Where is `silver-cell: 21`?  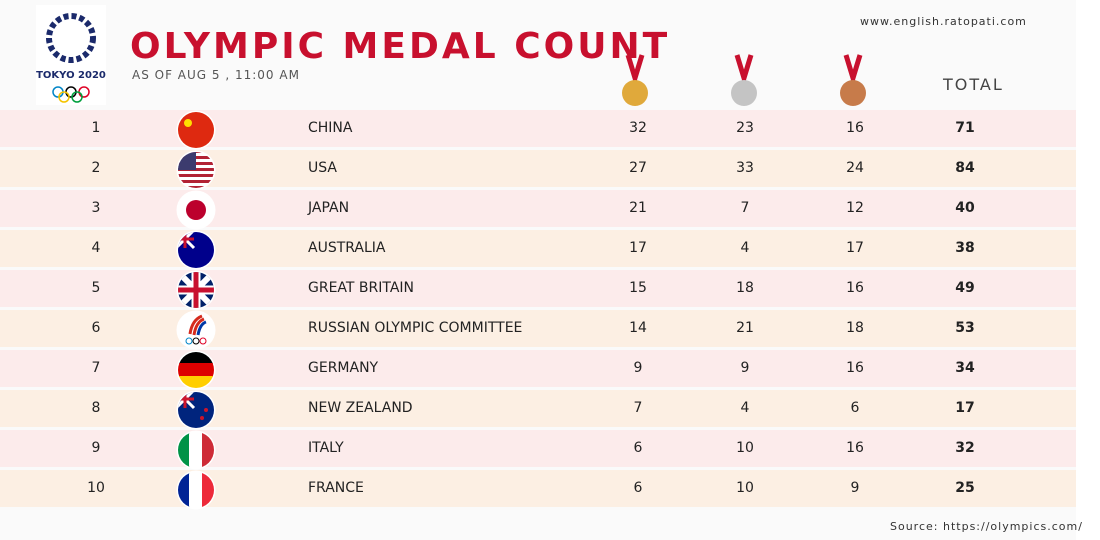 silver-cell: 21 is located at coordinates (745, 328).